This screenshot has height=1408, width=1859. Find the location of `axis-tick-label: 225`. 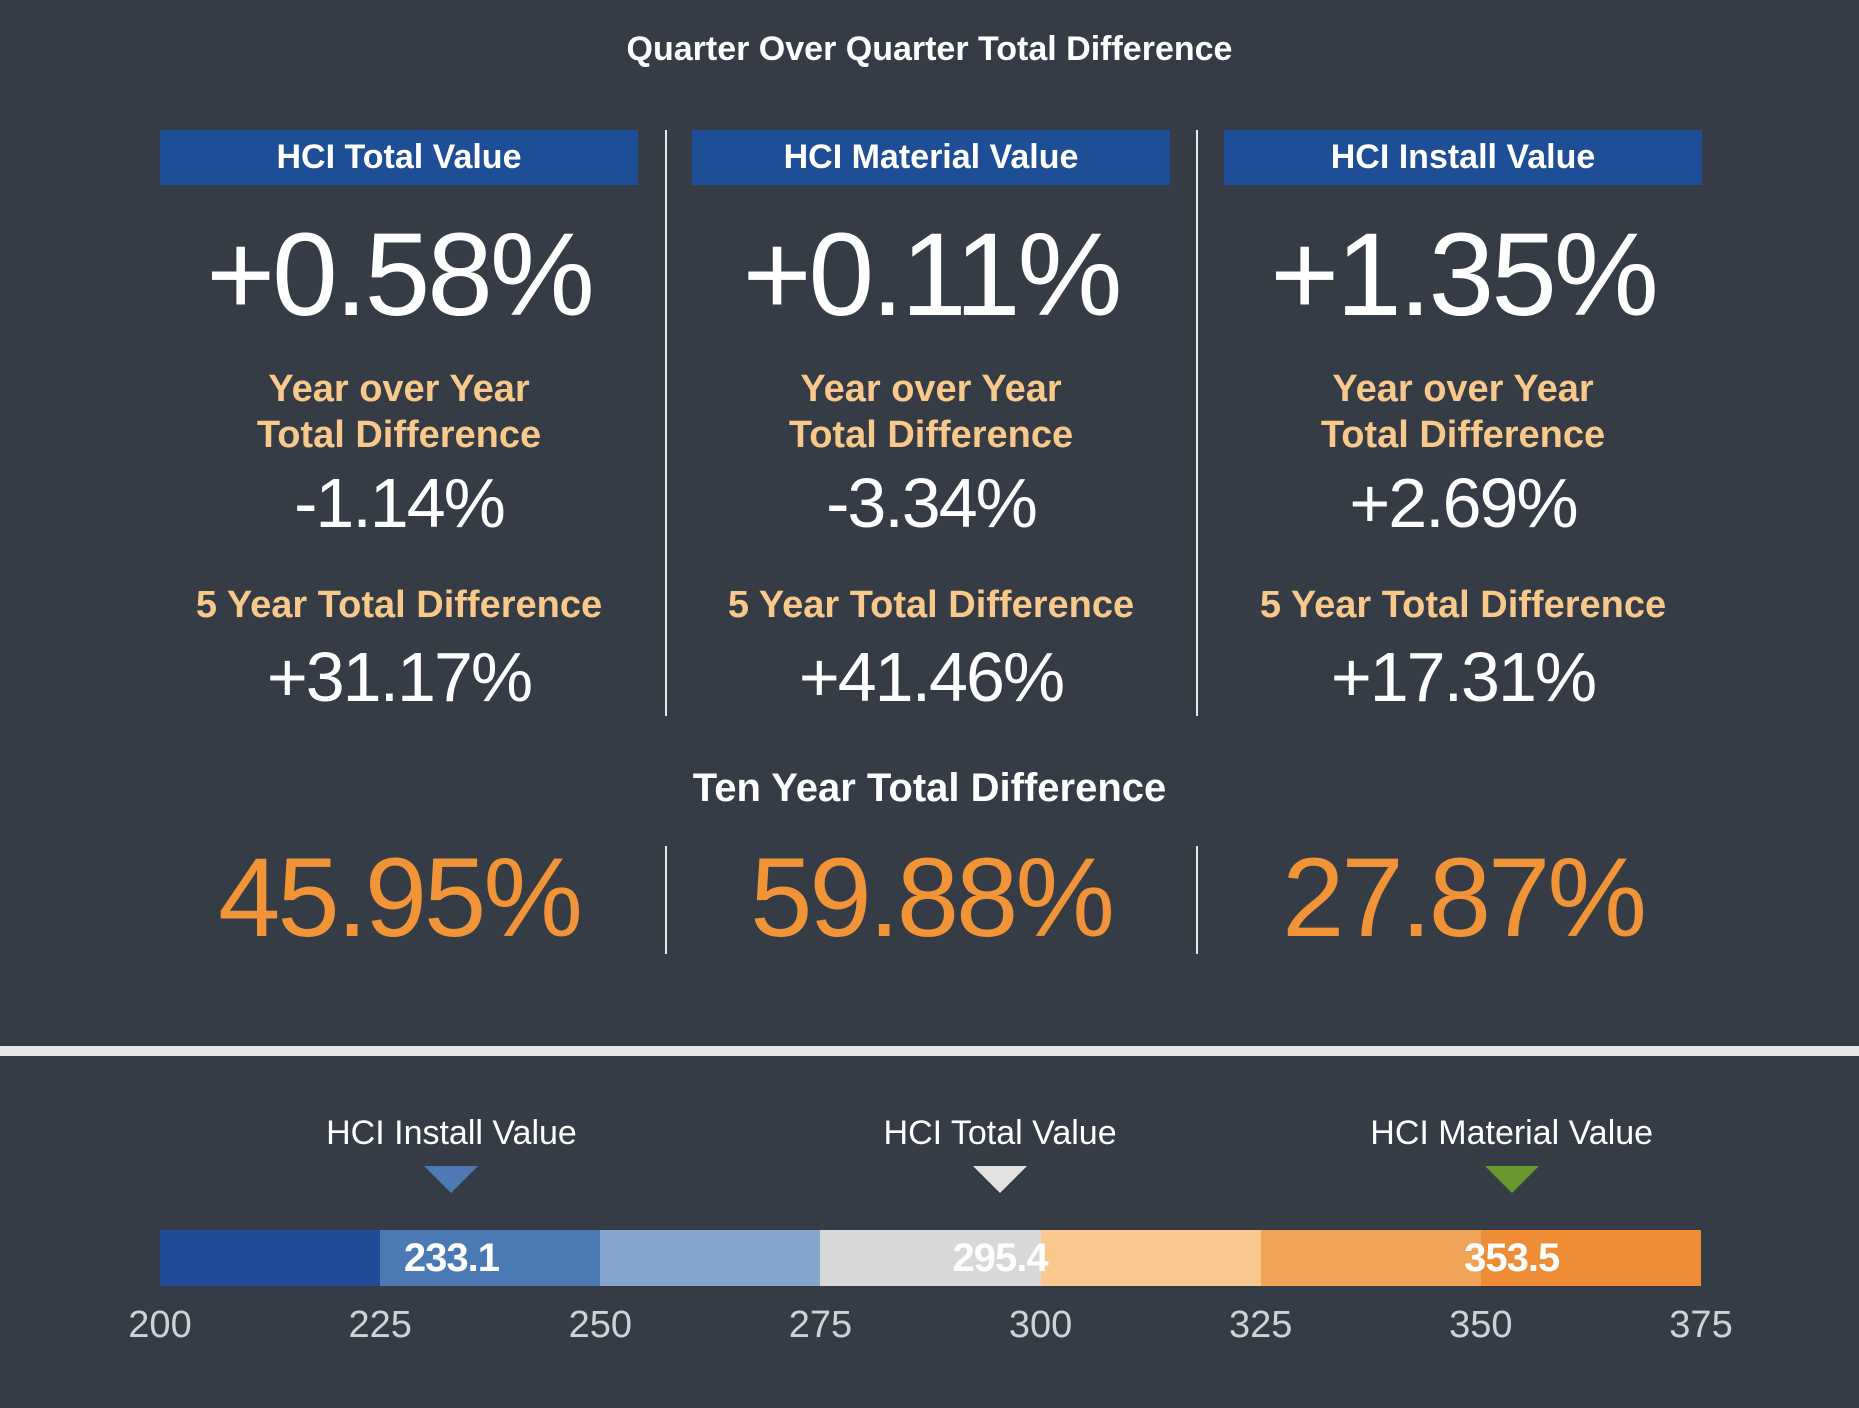

axis-tick-label: 225 is located at coordinates (380, 1325).